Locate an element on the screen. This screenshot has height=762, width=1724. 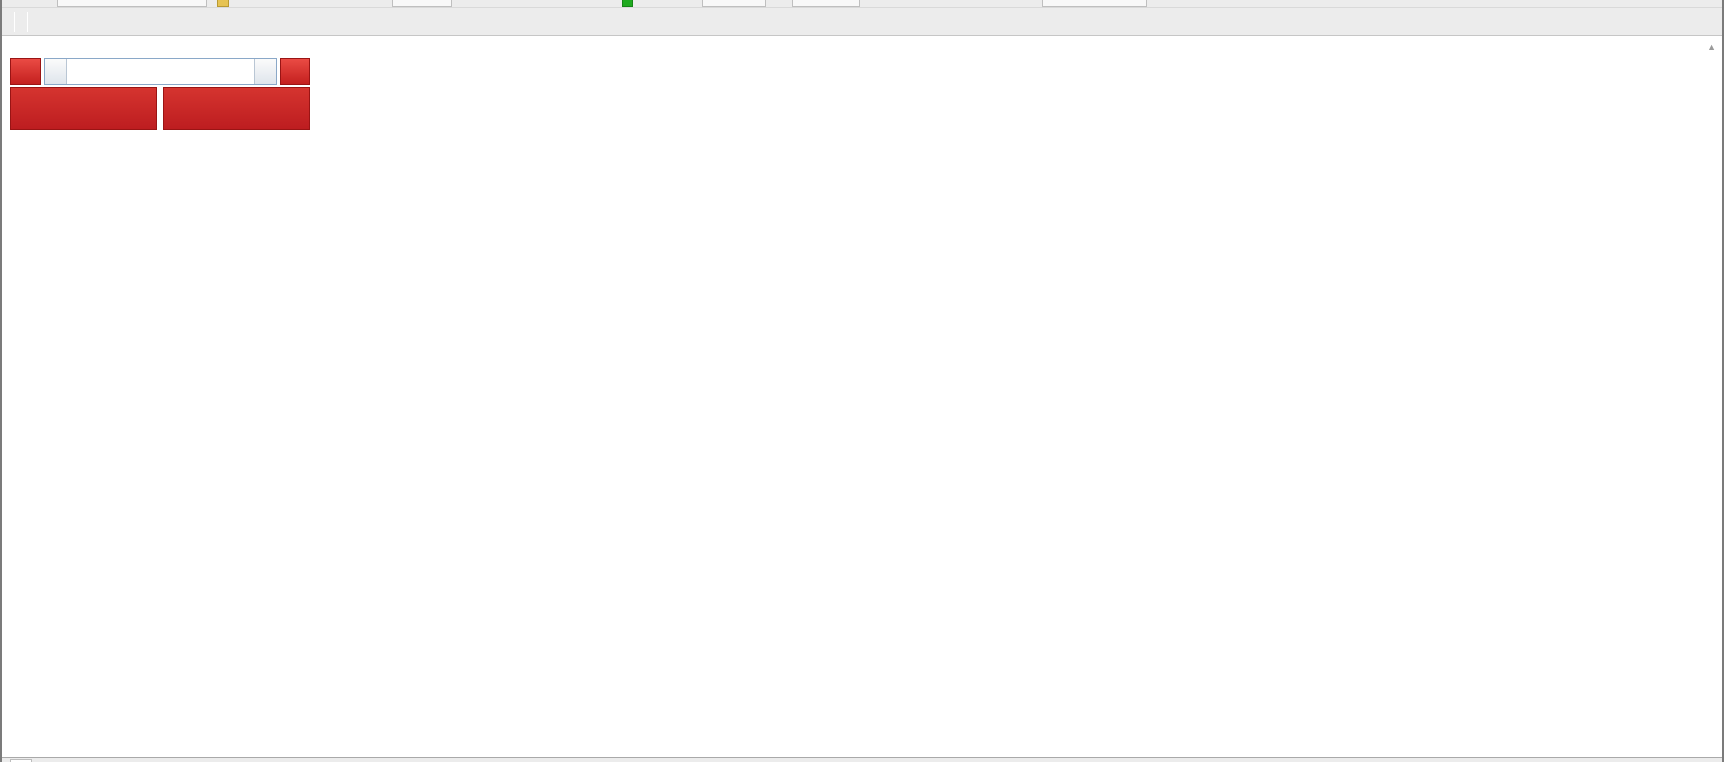
sell-button is located at coordinates (25, 71).